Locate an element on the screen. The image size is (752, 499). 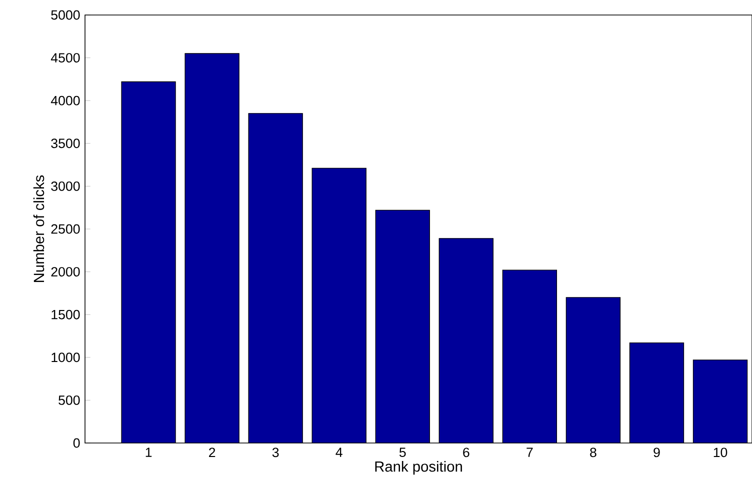
y-axis-title: Number of clicks is located at coordinates (38, 228).